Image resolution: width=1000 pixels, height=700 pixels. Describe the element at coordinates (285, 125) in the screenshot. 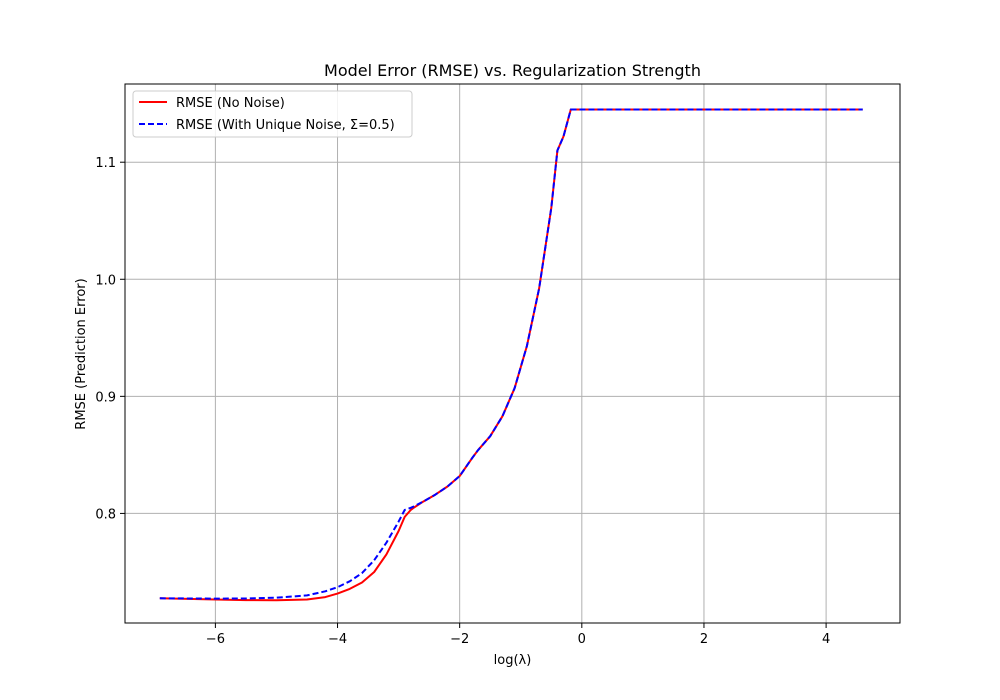

I see `legend-label-with-noise: RMSE (With Unique Noise, Σ=0.5)` at that location.